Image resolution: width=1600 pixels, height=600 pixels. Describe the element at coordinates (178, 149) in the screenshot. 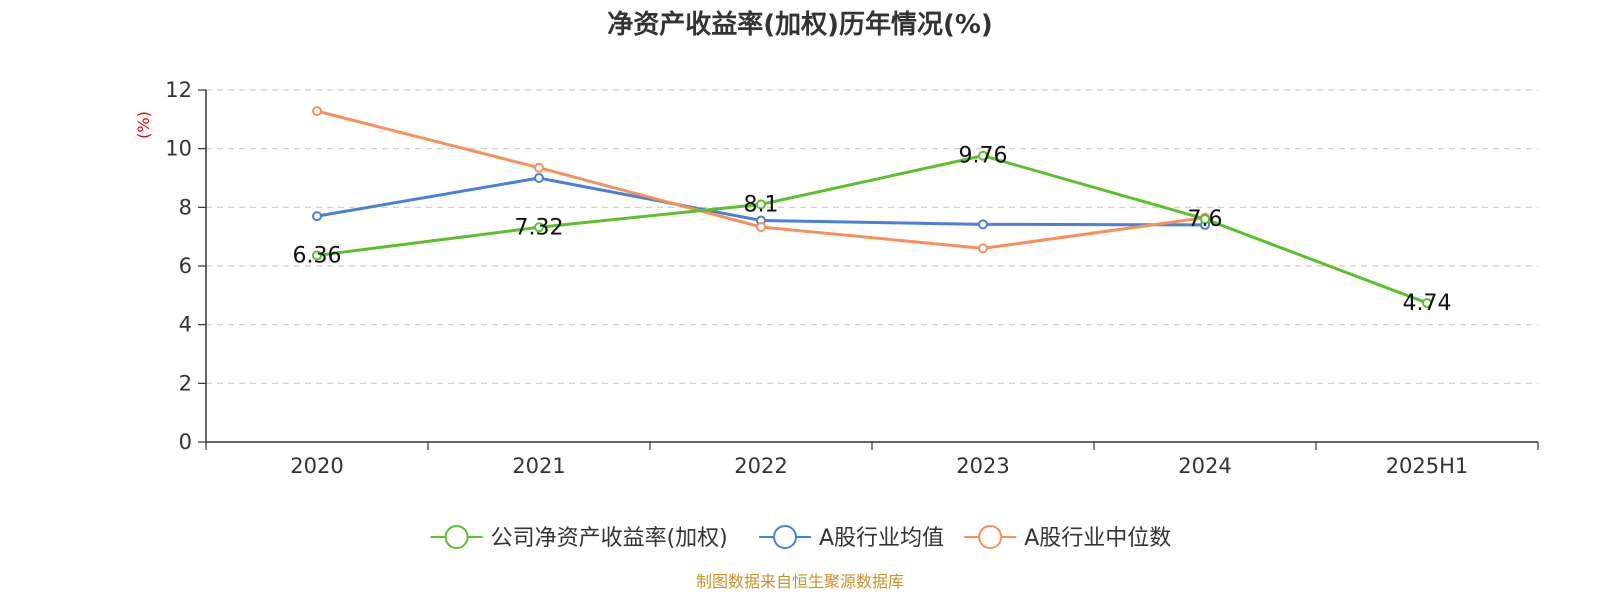

I see `y-tick-label: 10` at that location.